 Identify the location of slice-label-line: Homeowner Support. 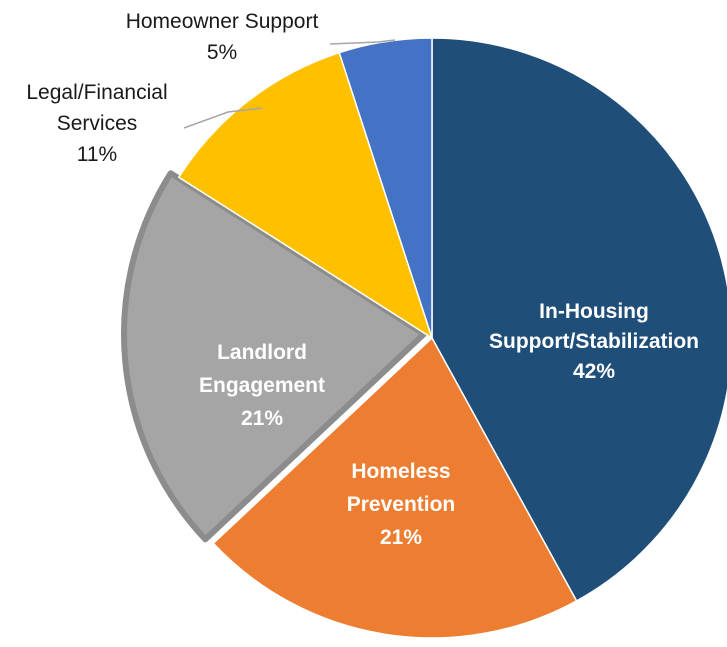
(222, 21).